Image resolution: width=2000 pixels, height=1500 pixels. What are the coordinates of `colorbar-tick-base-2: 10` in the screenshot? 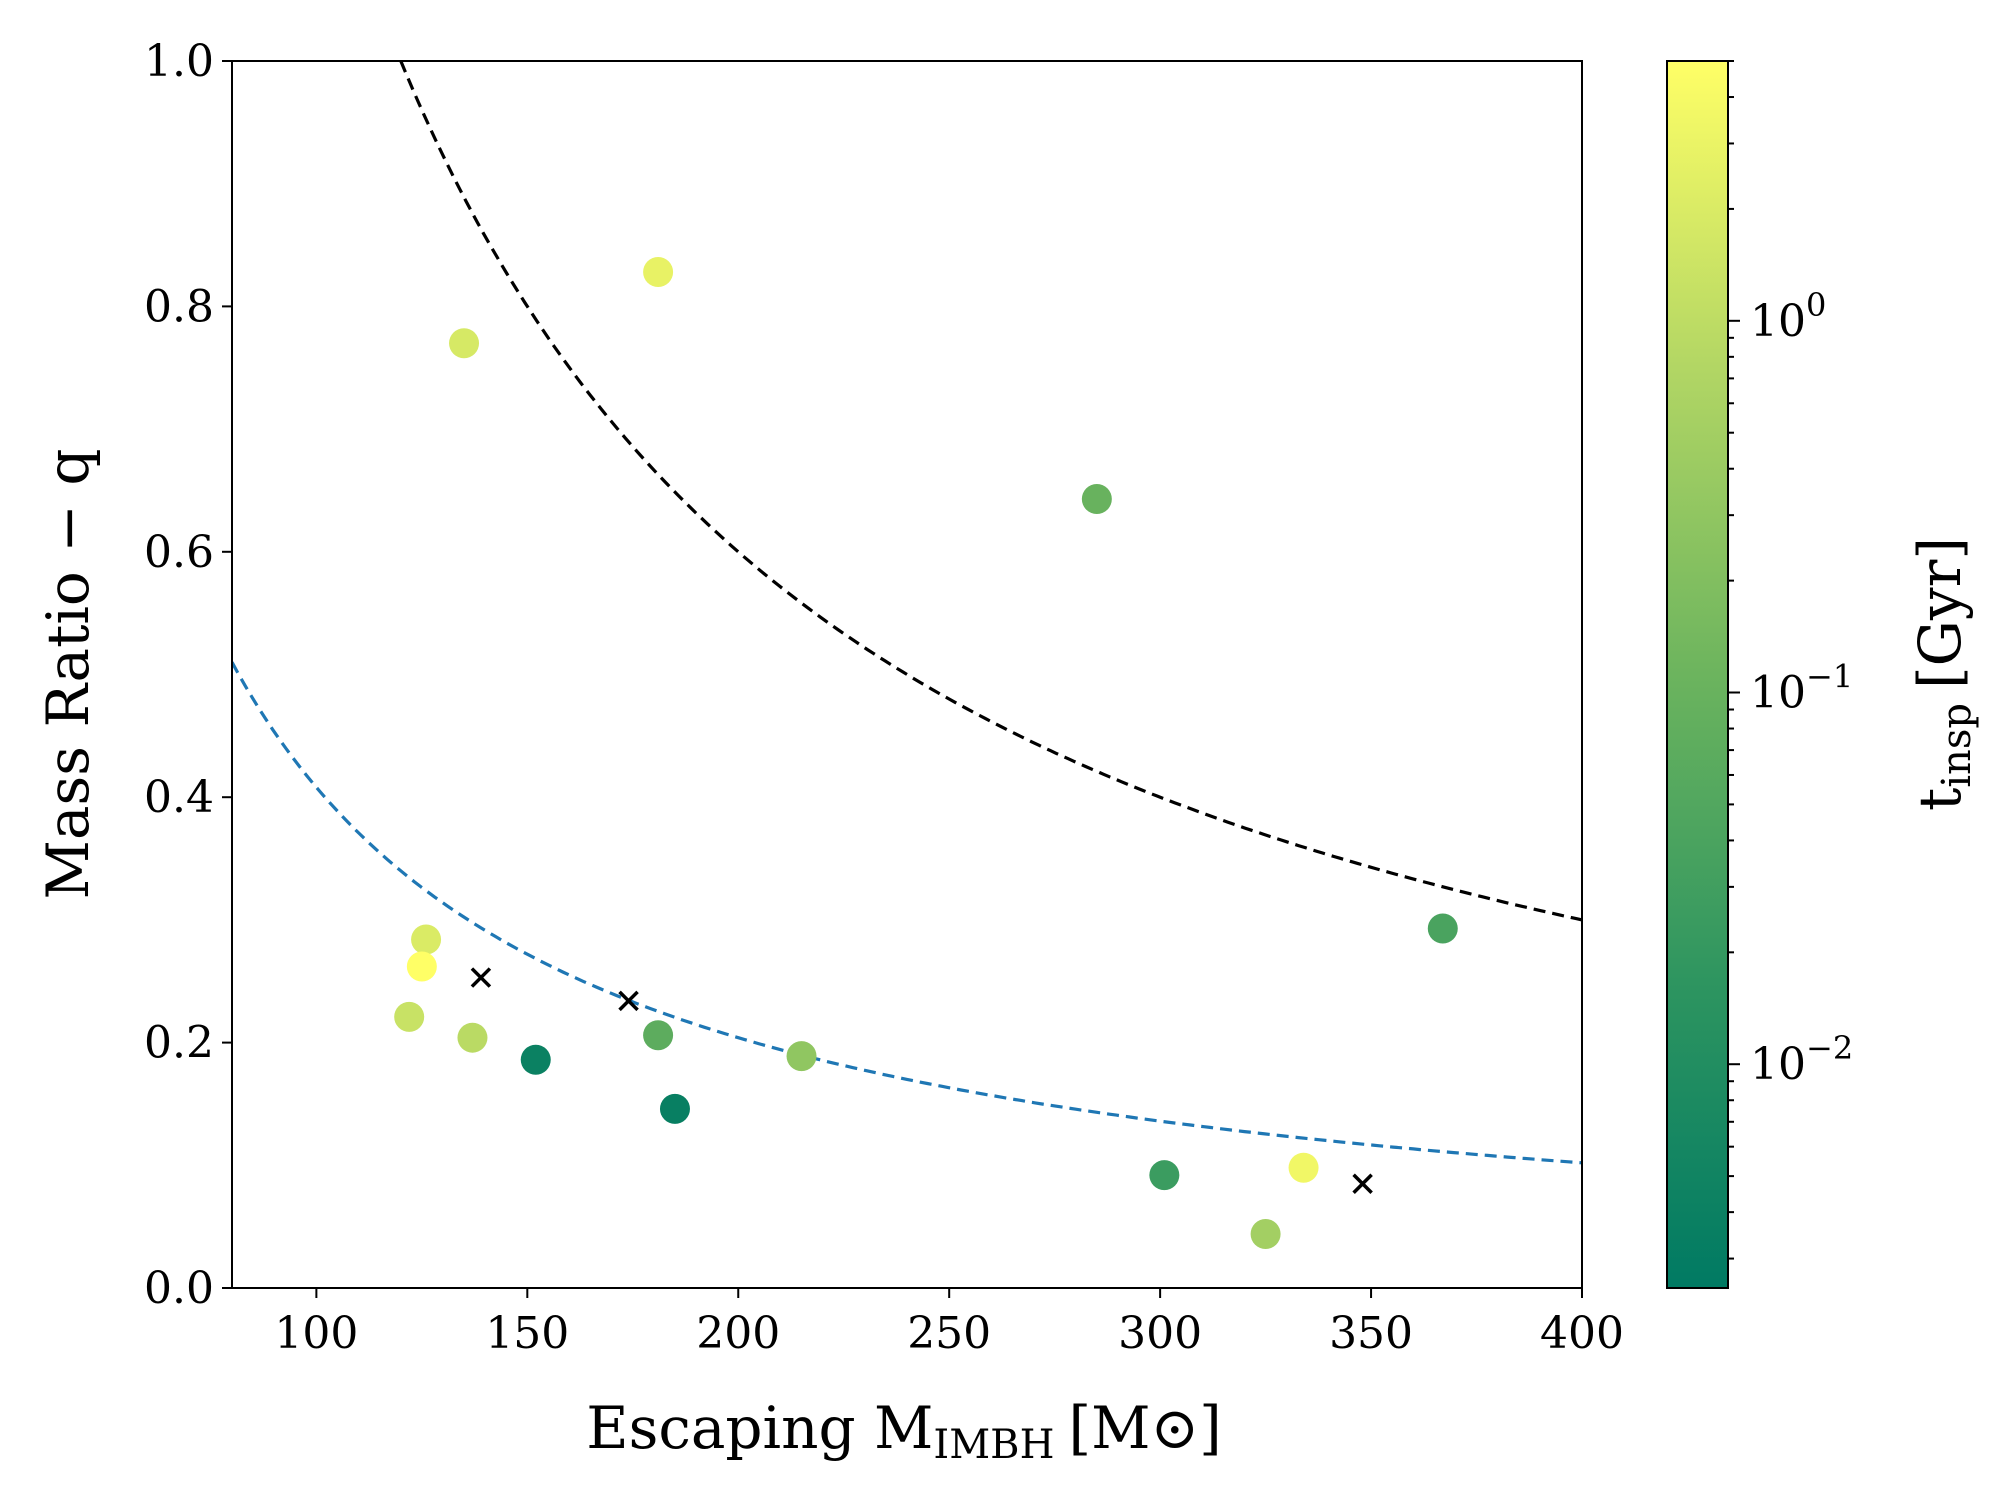 It's located at (1778, 321).